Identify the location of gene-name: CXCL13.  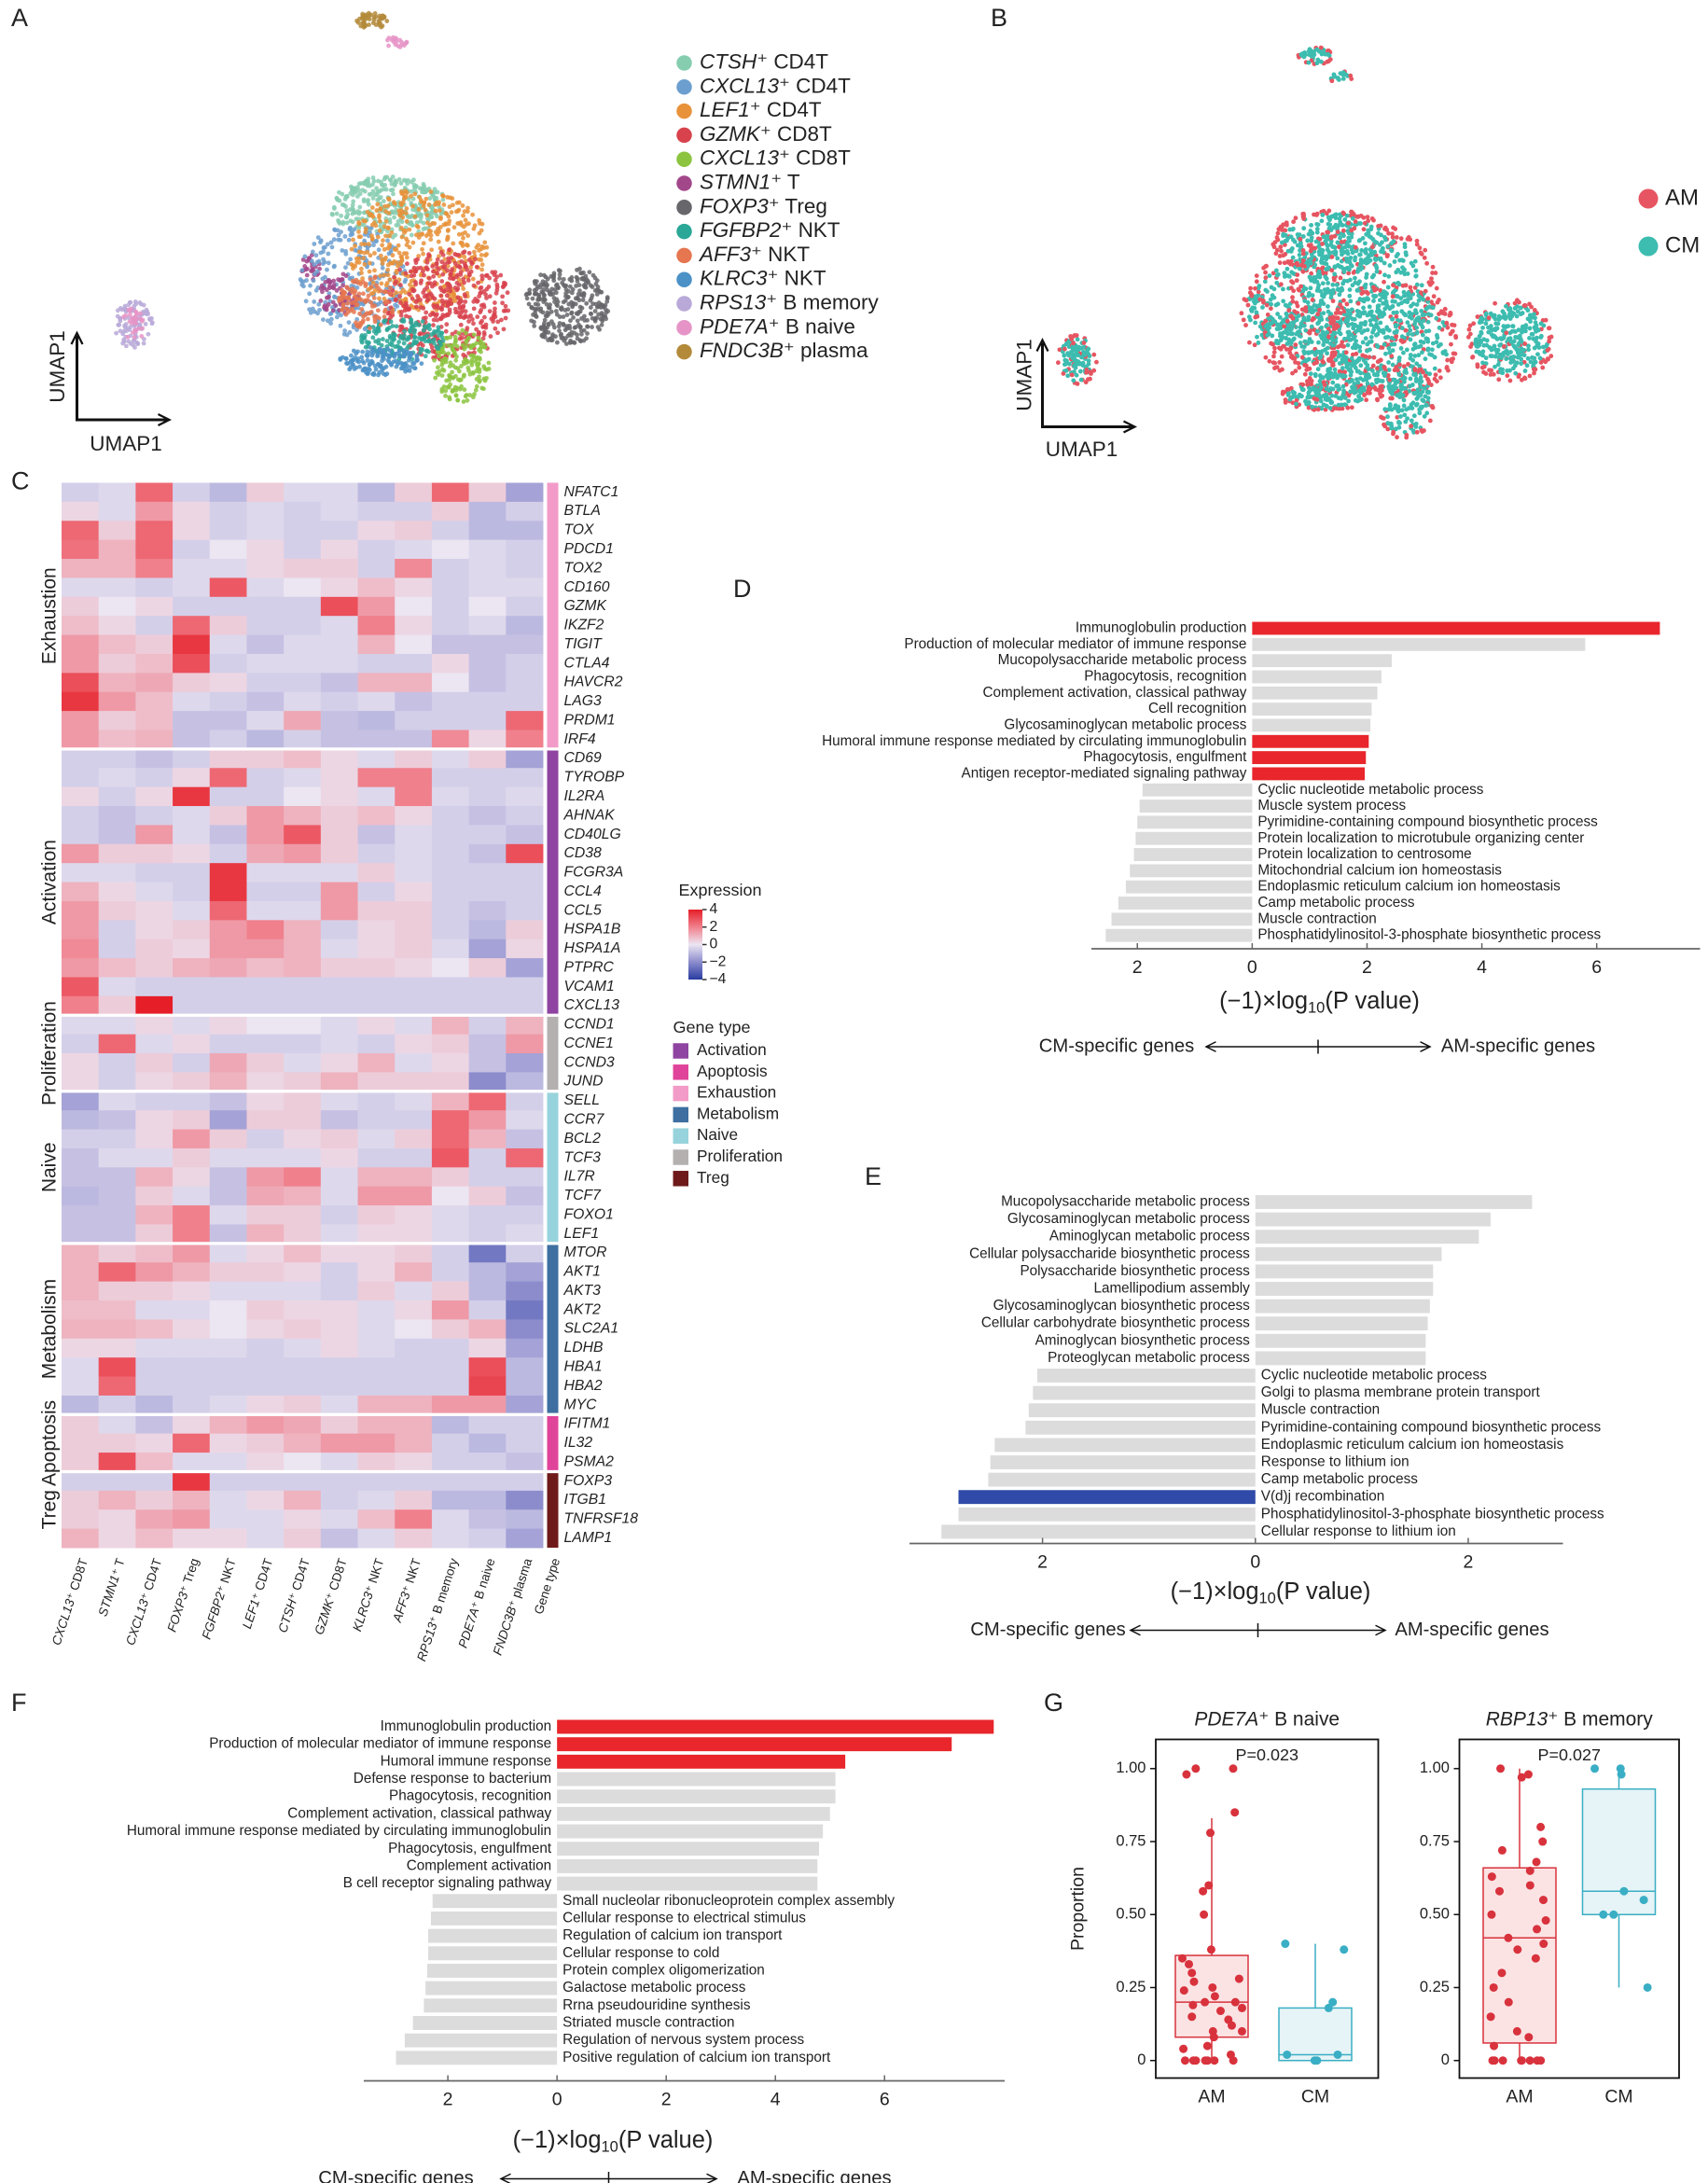
(740, 86).